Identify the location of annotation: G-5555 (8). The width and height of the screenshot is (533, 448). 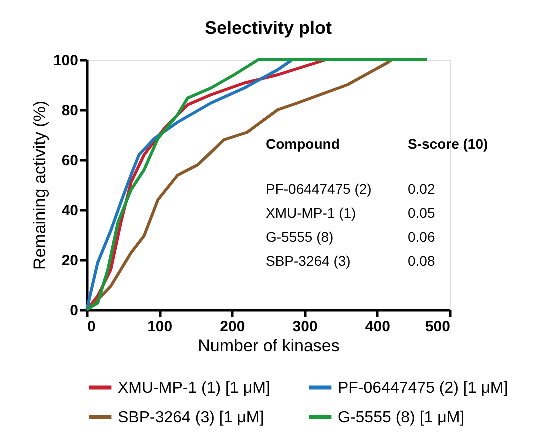
(300, 237).